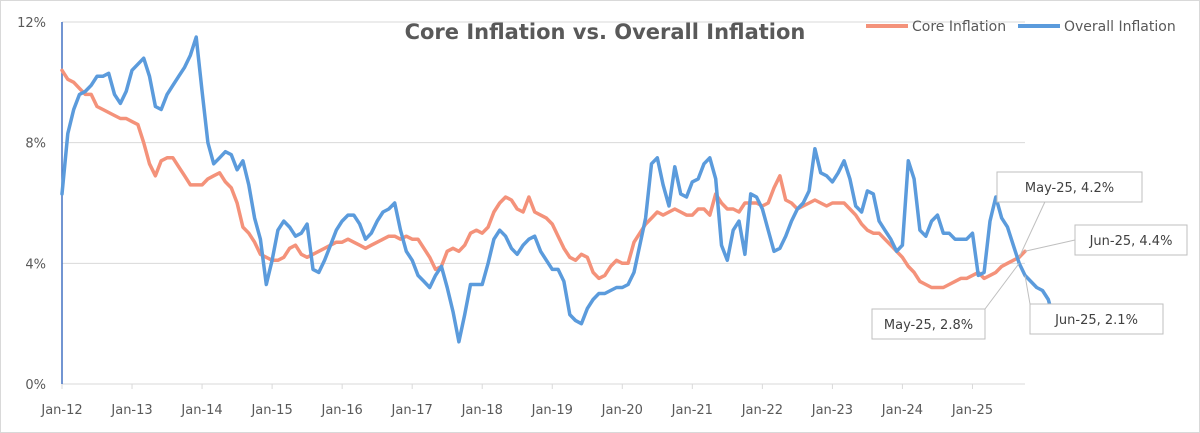 The width and height of the screenshot is (1200, 433). I want to click on x-tick-label: Jan-22, so click(762, 410).